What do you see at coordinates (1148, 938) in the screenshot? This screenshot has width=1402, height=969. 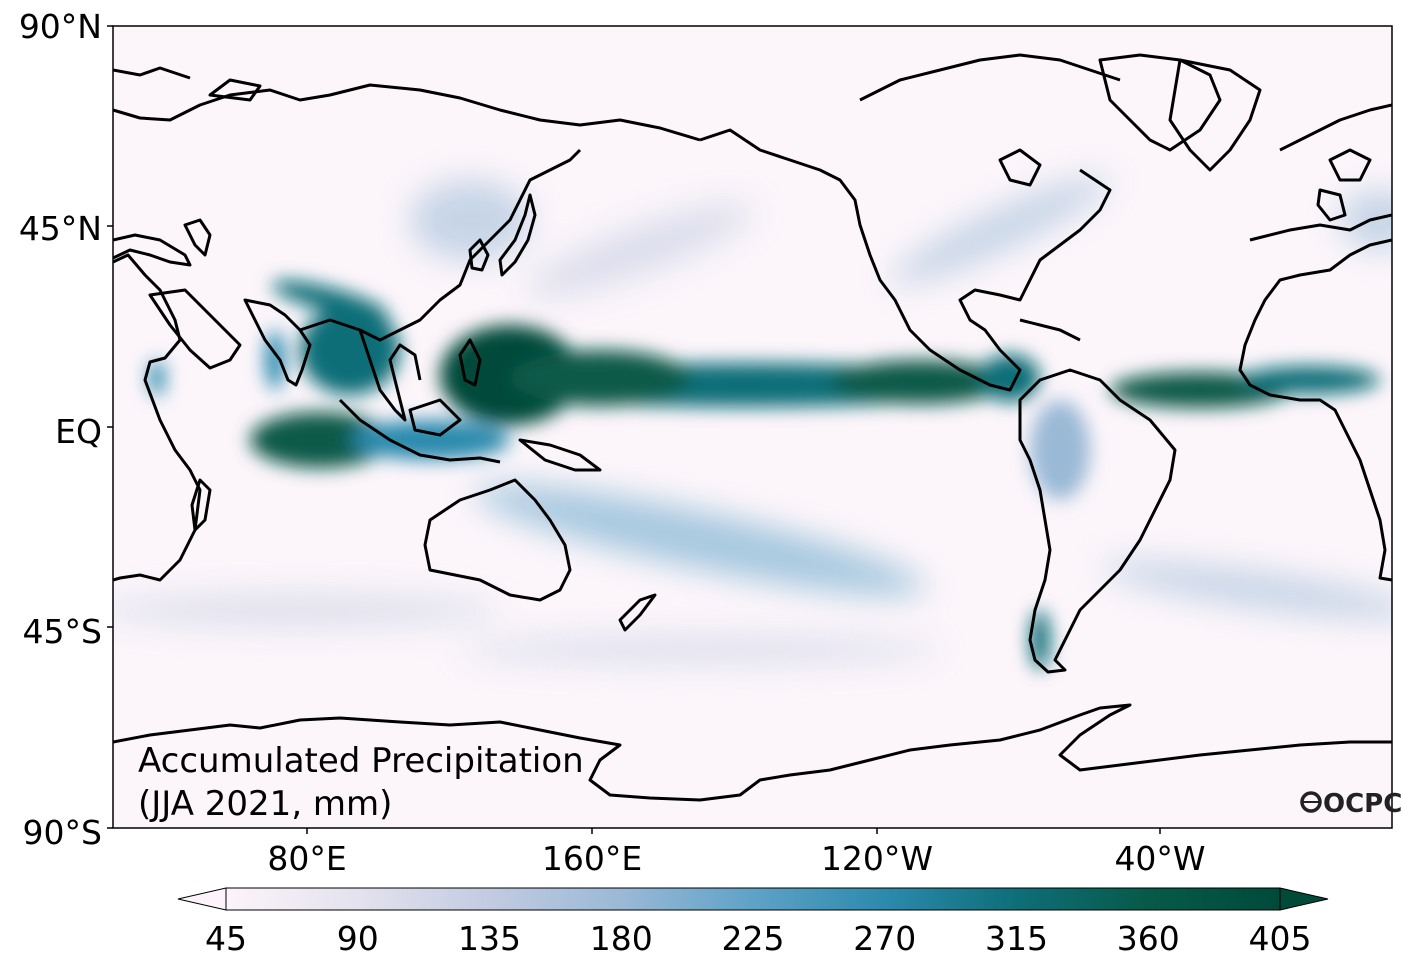 I see `colorbar-tick-label: 360` at bounding box center [1148, 938].